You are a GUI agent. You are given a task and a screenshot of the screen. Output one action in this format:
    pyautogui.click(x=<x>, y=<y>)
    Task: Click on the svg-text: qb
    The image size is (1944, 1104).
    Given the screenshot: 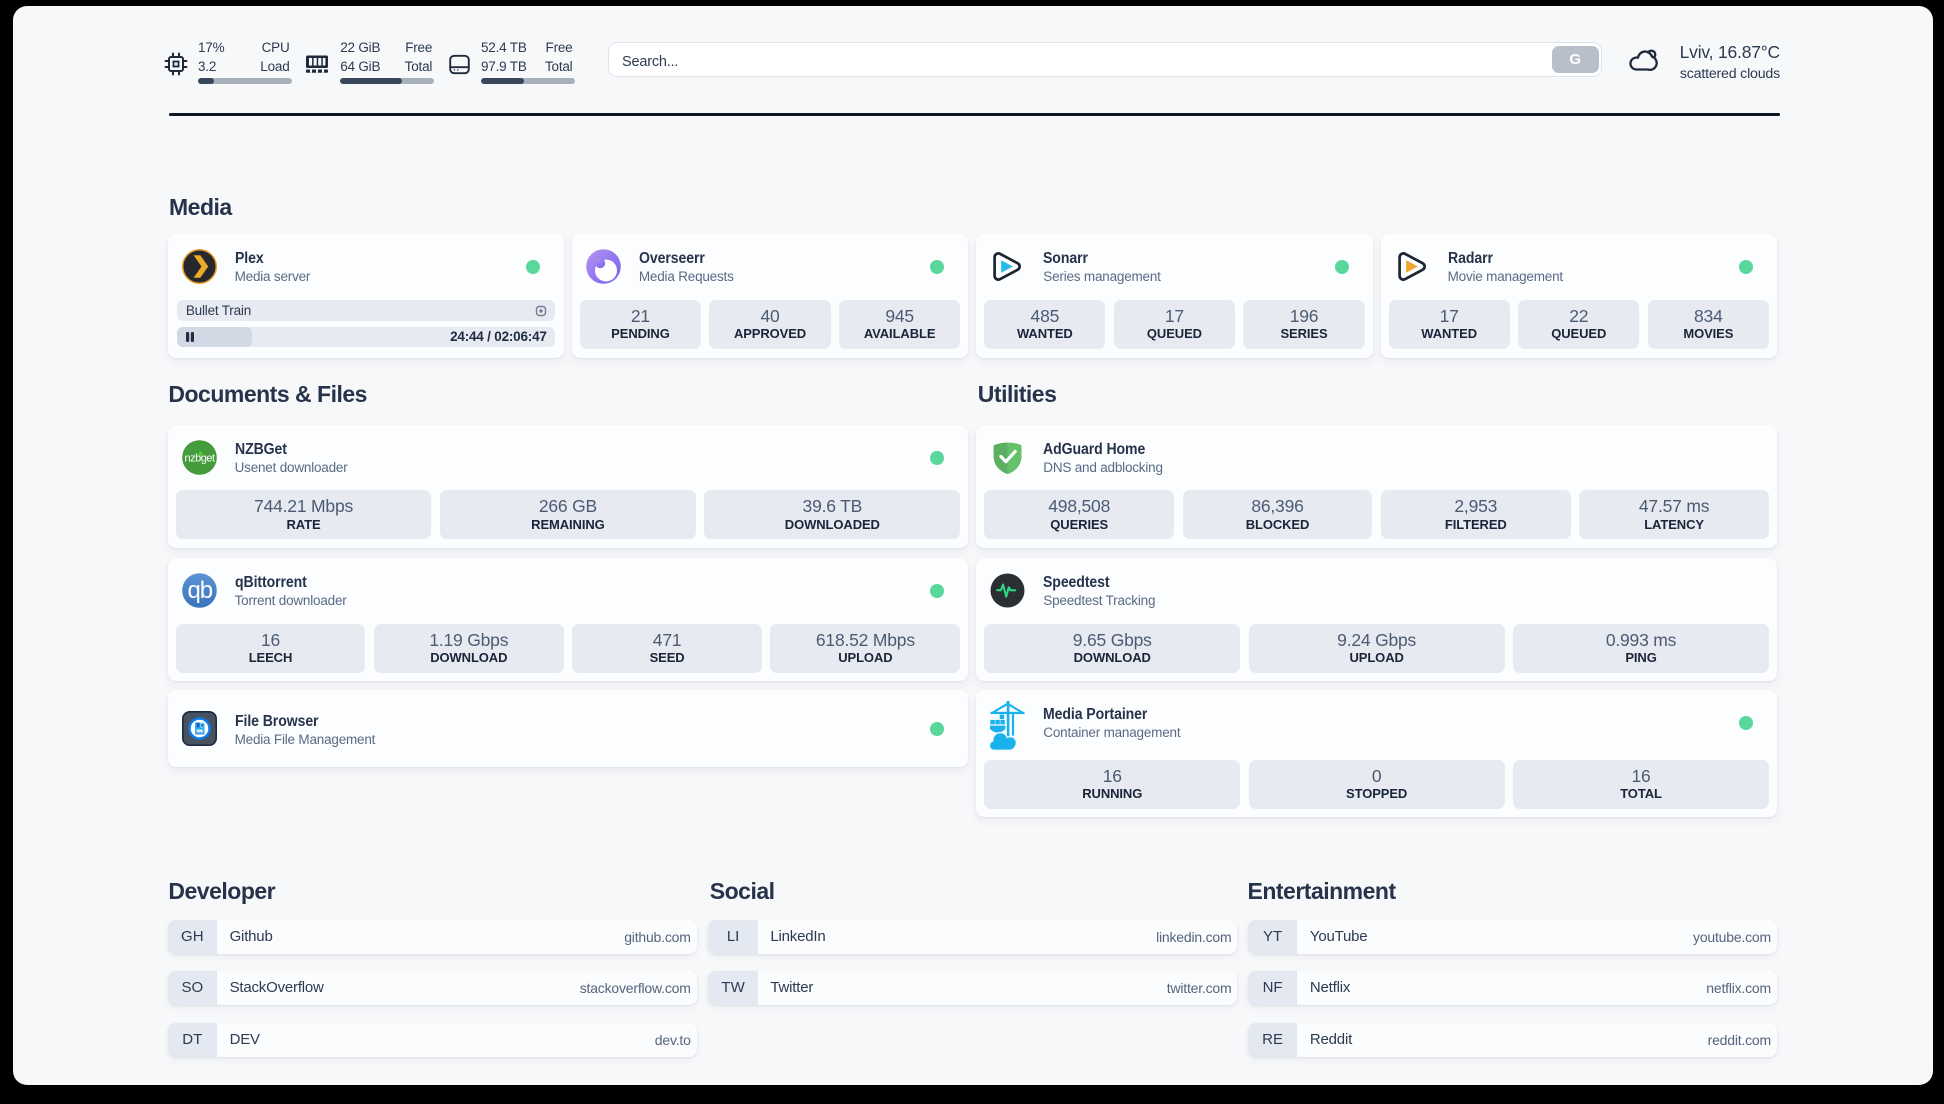 What is the action you would take?
    pyautogui.click(x=199, y=590)
    